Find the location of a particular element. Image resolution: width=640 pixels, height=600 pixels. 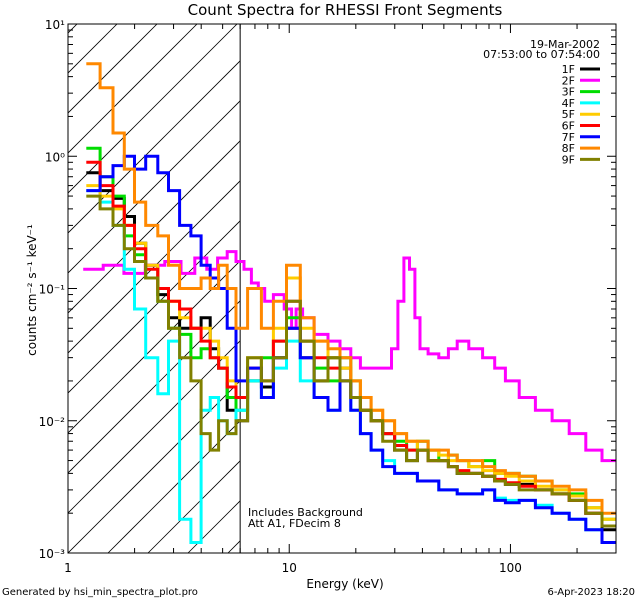

y-tick-label: 10⁰ is located at coordinates (55, 157).